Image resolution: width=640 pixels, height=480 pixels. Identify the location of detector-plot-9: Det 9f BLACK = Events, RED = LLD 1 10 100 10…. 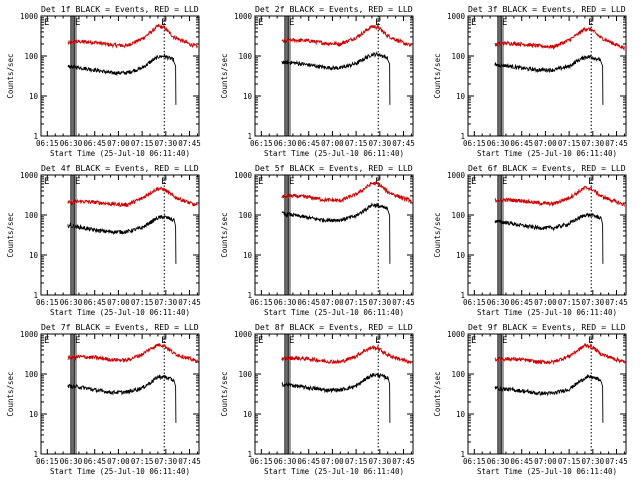
(530, 399).